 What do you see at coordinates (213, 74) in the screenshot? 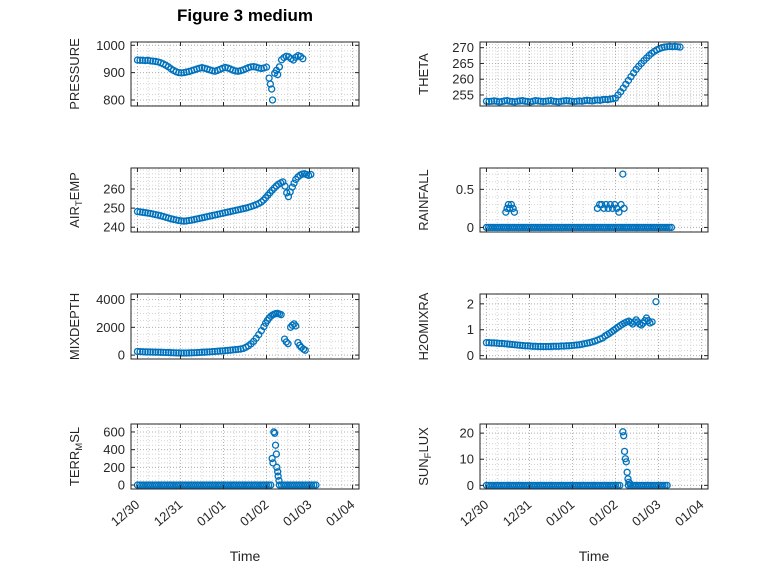
I see `subplot-pressure: 800 900 1000 PRESSURE` at bounding box center [213, 74].